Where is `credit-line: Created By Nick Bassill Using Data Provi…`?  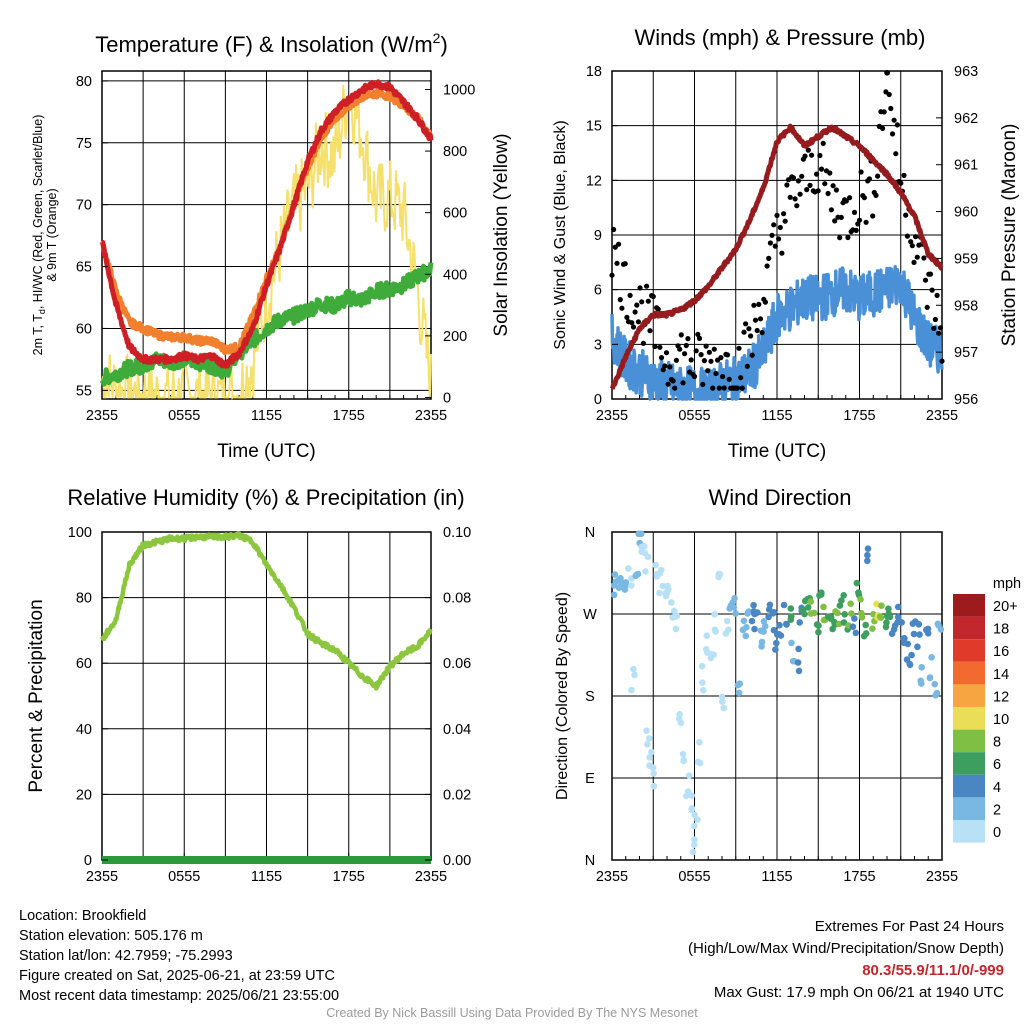 credit-line: Created By Nick Bassill Using Data Provi… is located at coordinates (512, 1013).